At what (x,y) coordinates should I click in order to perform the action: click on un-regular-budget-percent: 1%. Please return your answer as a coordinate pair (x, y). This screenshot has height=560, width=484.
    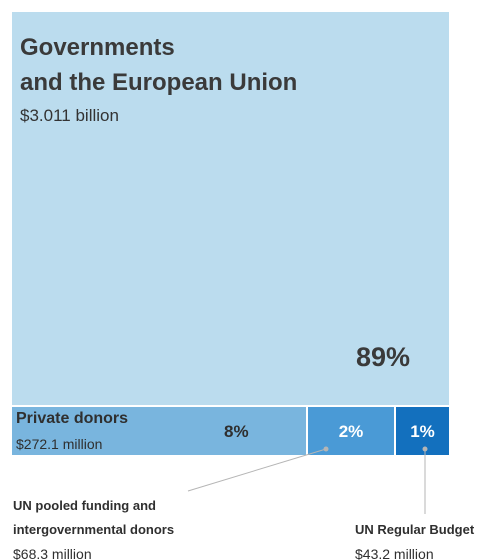
    Looking at the image, I should click on (422, 431).